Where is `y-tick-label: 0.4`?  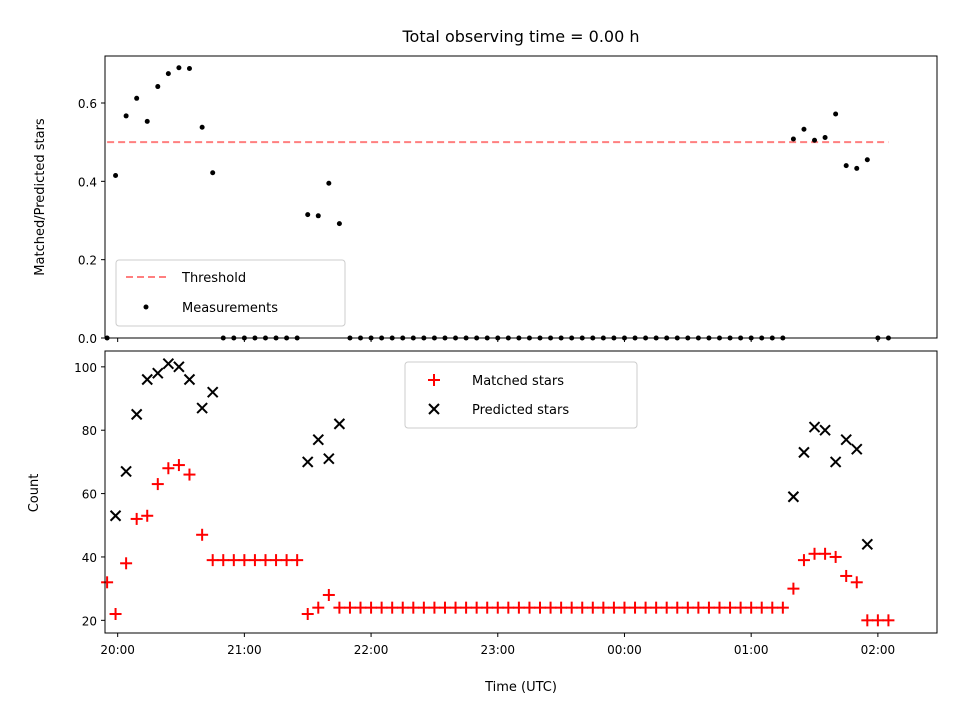 y-tick-label: 0.4 is located at coordinates (87, 182).